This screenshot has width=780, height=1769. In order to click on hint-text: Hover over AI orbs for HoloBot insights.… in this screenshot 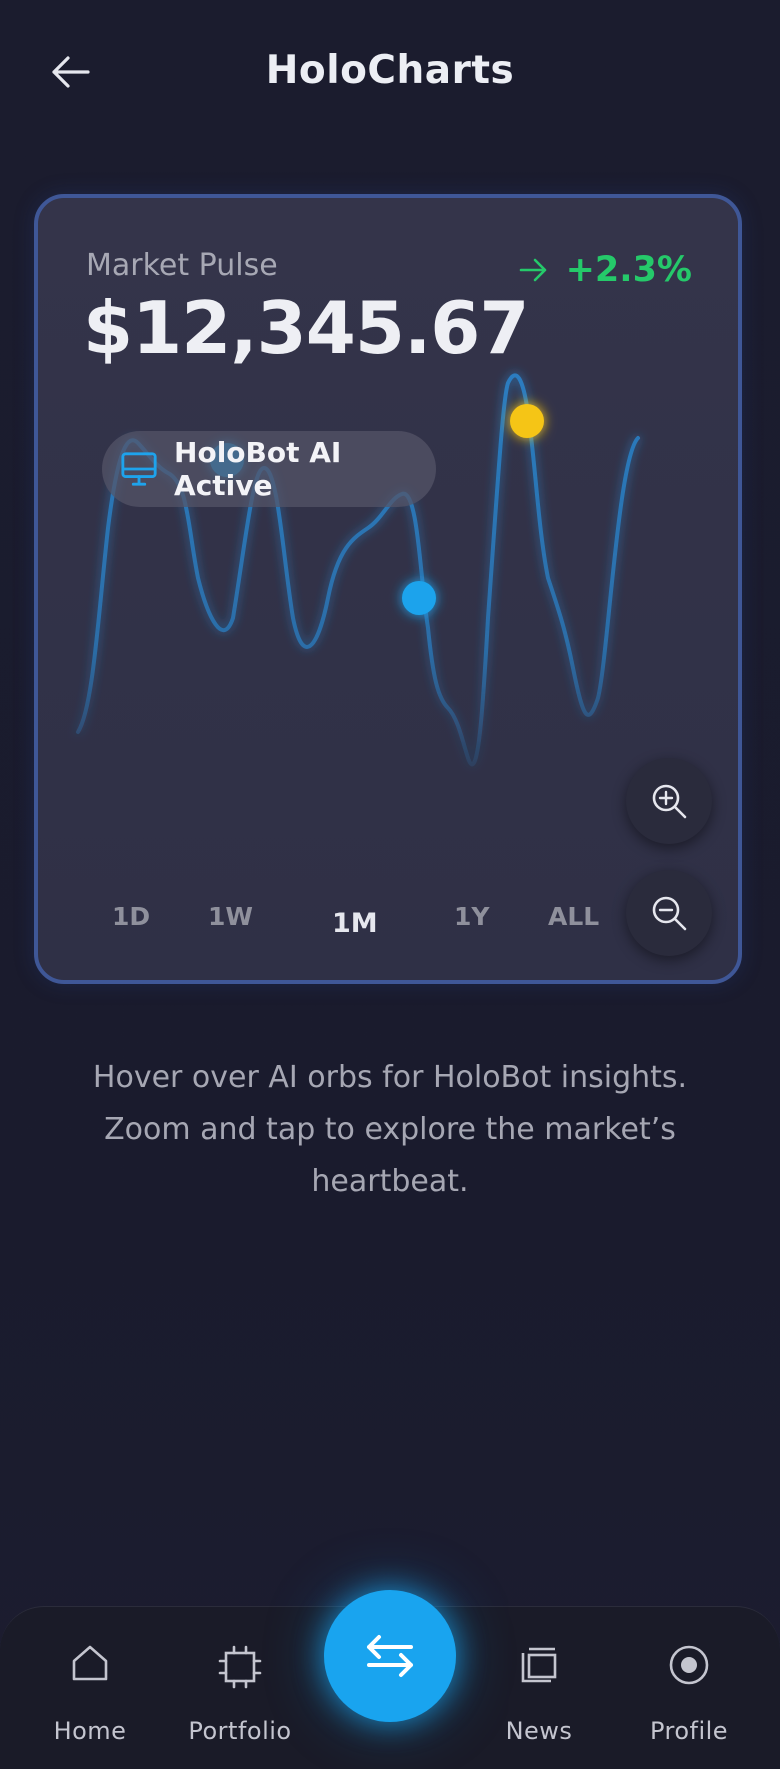, I will do `click(390, 1129)`.